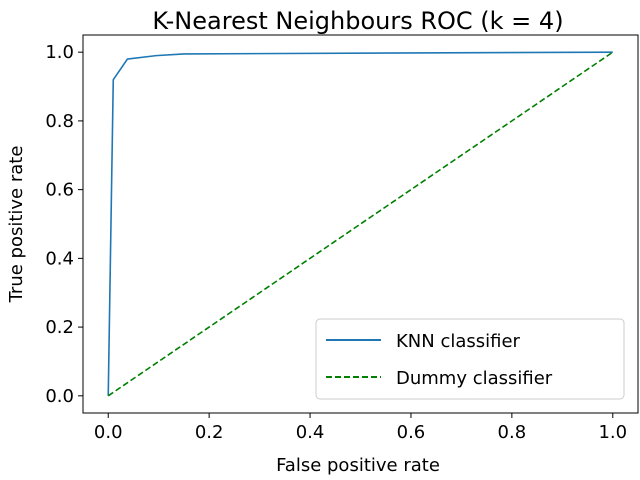  Describe the element at coordinates (16, 225) in the screenshot. I see `y-axis-label: True positive rate` at that location.